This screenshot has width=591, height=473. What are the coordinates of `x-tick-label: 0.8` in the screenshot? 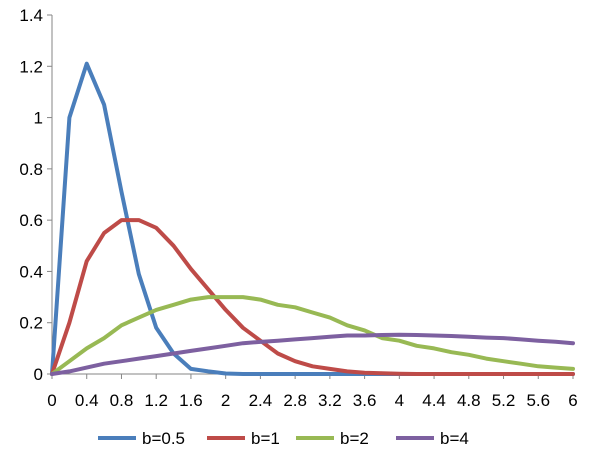 It's located at (122, 400).